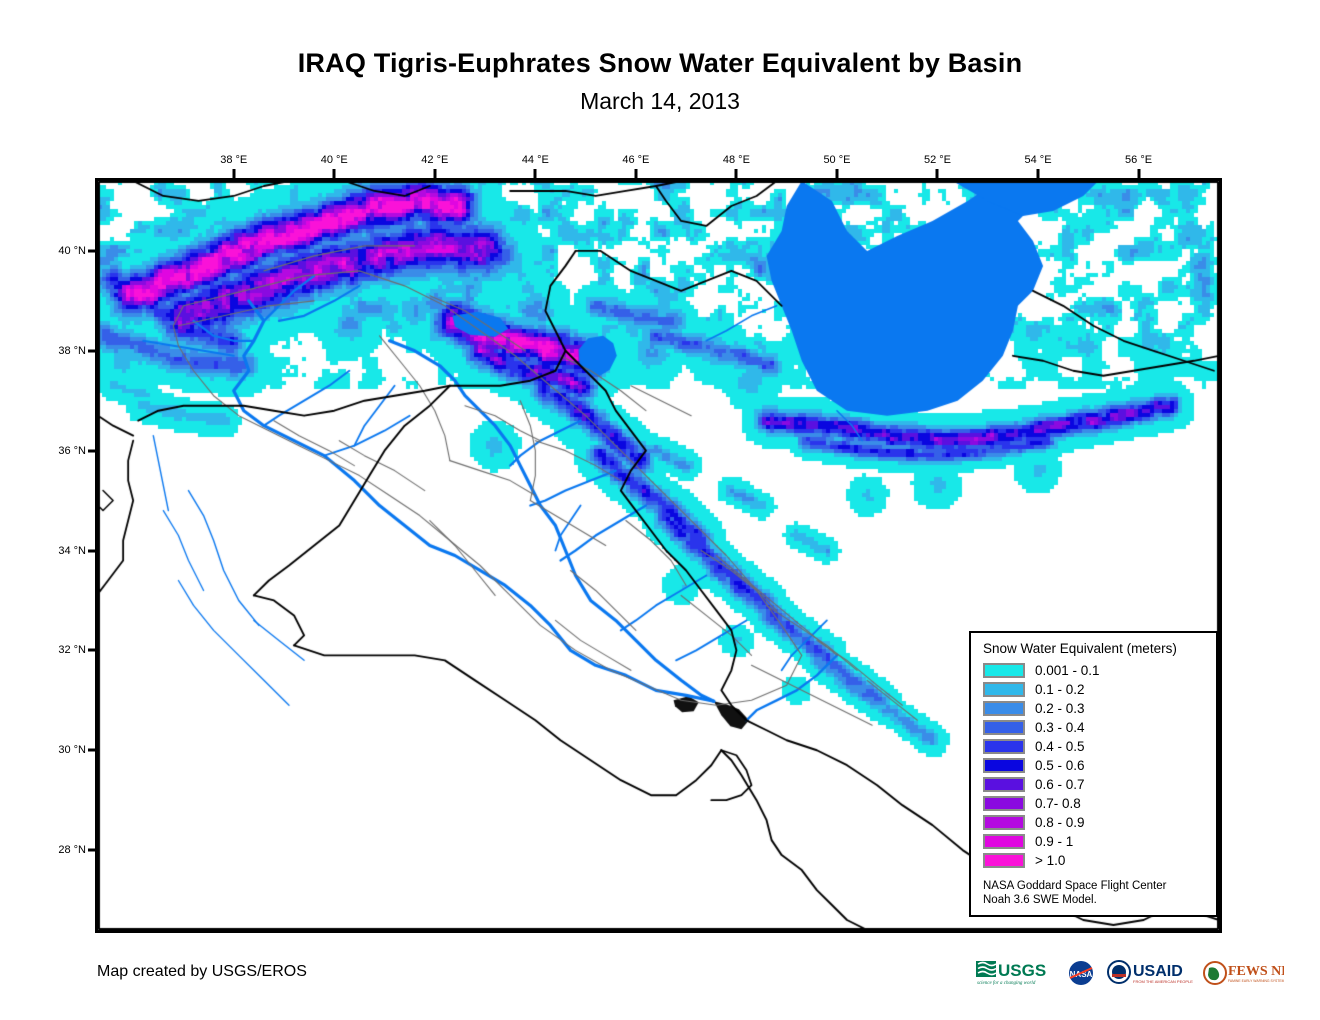  Describe the element at coordinates (937, 160) in the screenshot. I see `lon-label-52: 52 °E` at that location.